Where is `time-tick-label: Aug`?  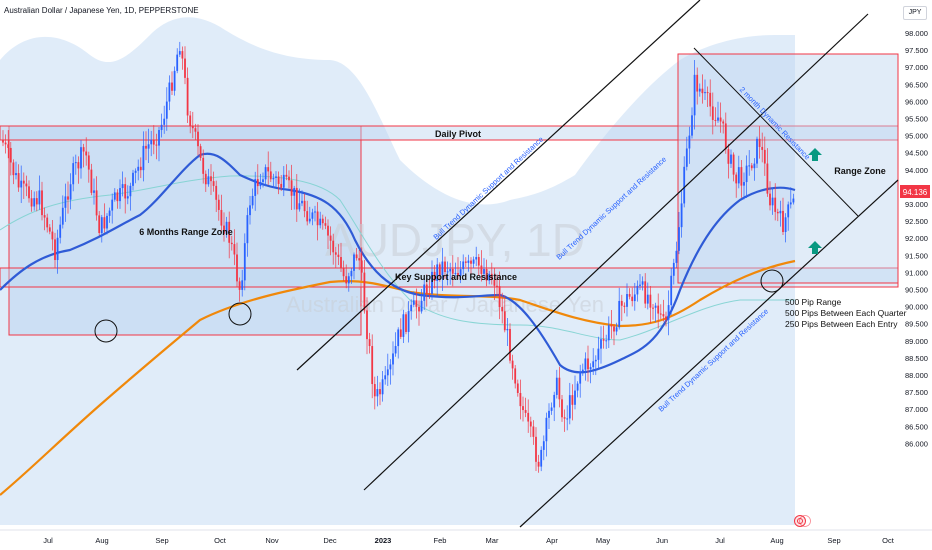 time-tick-label: Aug is located at coordinates (776, 540).